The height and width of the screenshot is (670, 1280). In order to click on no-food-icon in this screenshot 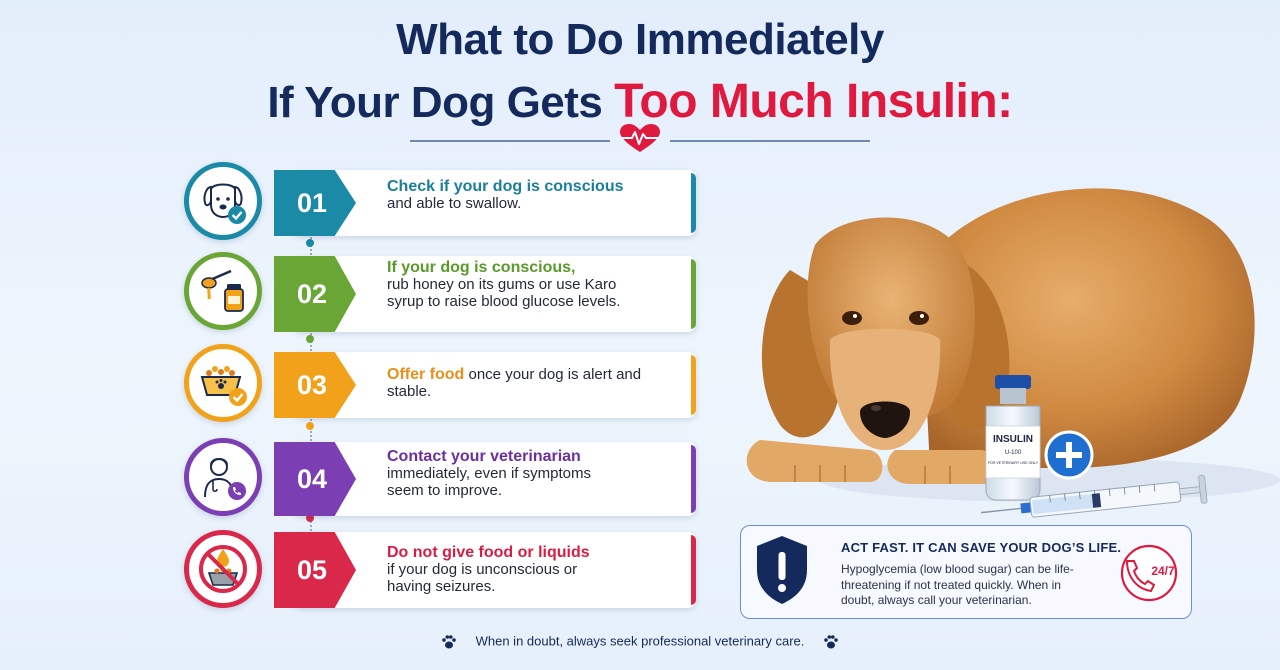, I will do `click(223, 569)`.